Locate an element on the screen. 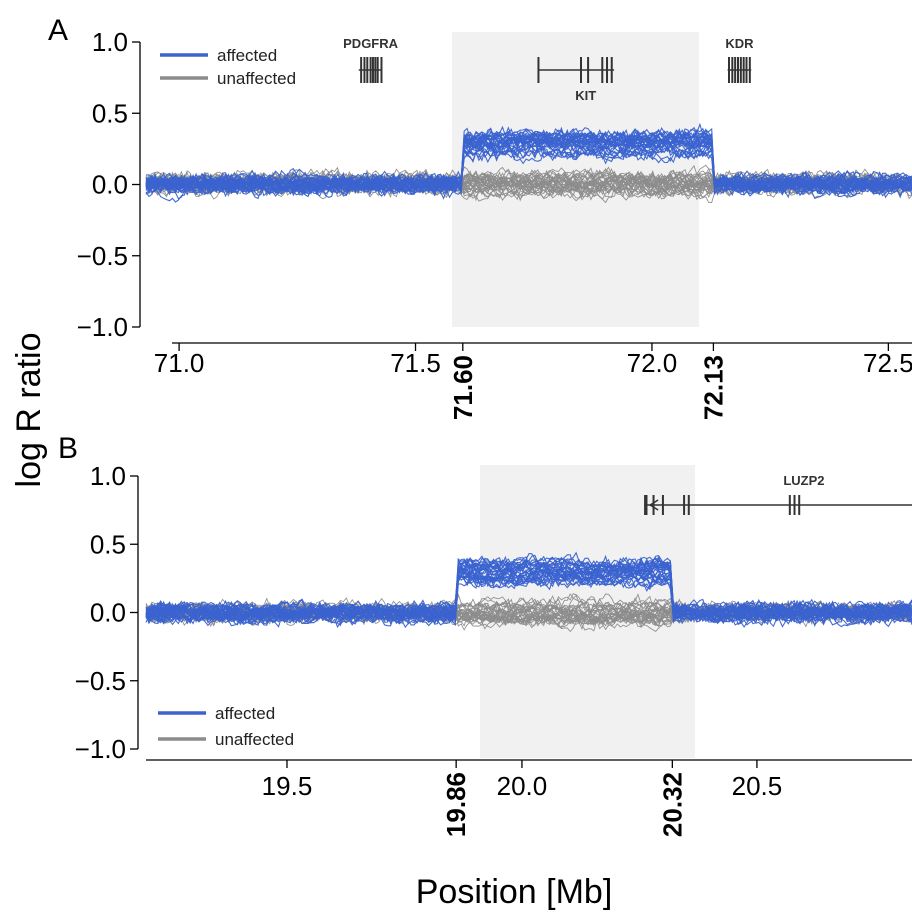  x-tick-label: 71.0 is located at coordinates (179, 363).